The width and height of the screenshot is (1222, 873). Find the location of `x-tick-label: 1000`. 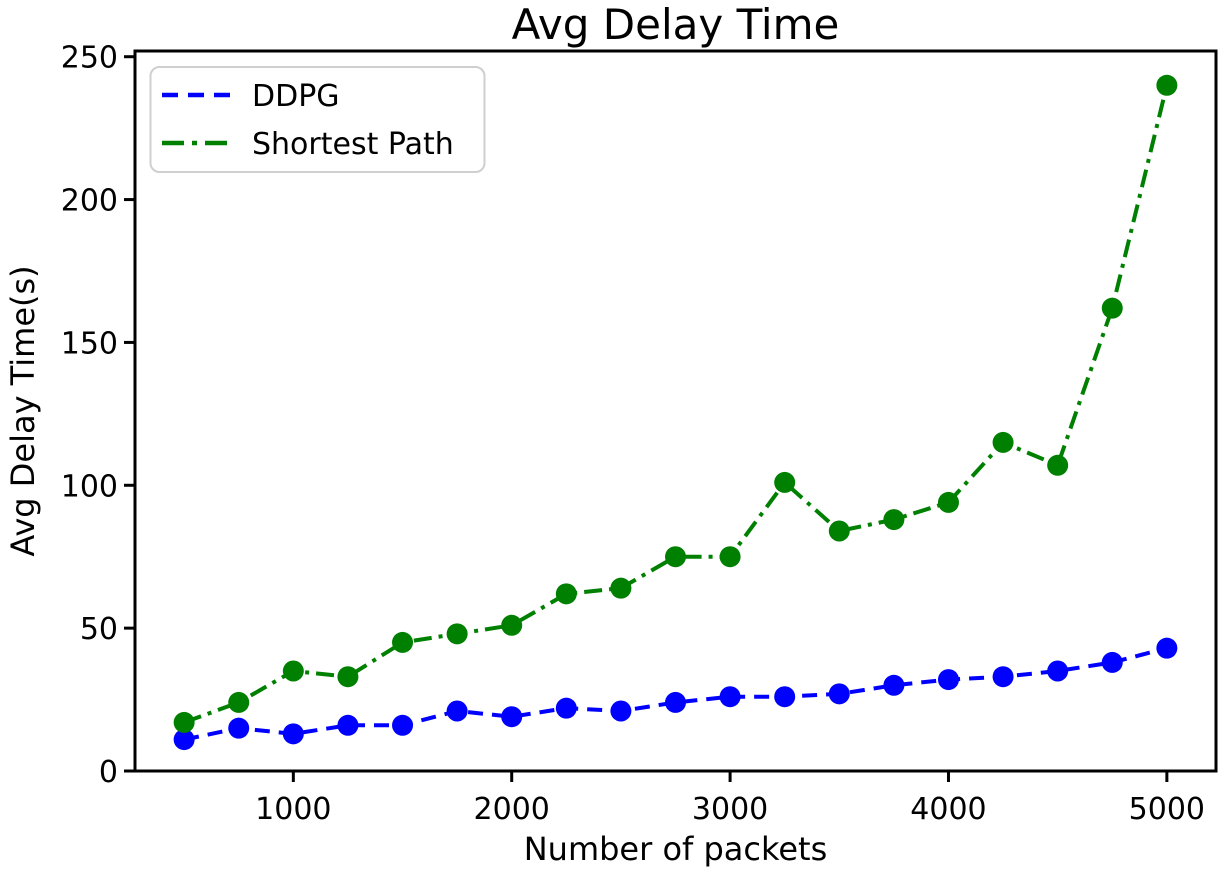

x-tick-label: 1000 is located at coordinates (293, 809).